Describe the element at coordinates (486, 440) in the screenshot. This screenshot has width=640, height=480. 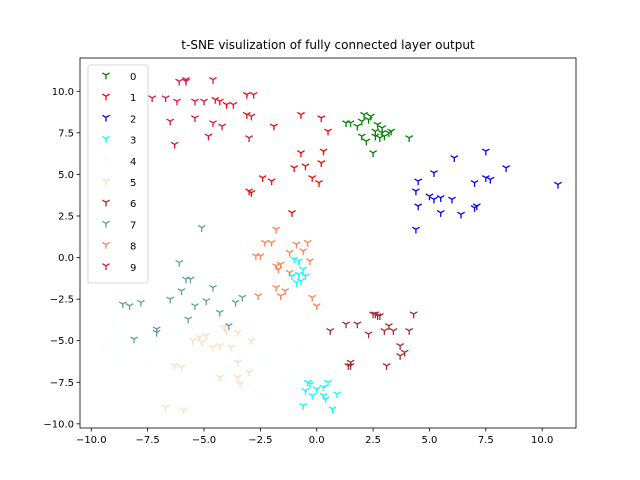
I see `x-tick-label: 7.5` at that location.